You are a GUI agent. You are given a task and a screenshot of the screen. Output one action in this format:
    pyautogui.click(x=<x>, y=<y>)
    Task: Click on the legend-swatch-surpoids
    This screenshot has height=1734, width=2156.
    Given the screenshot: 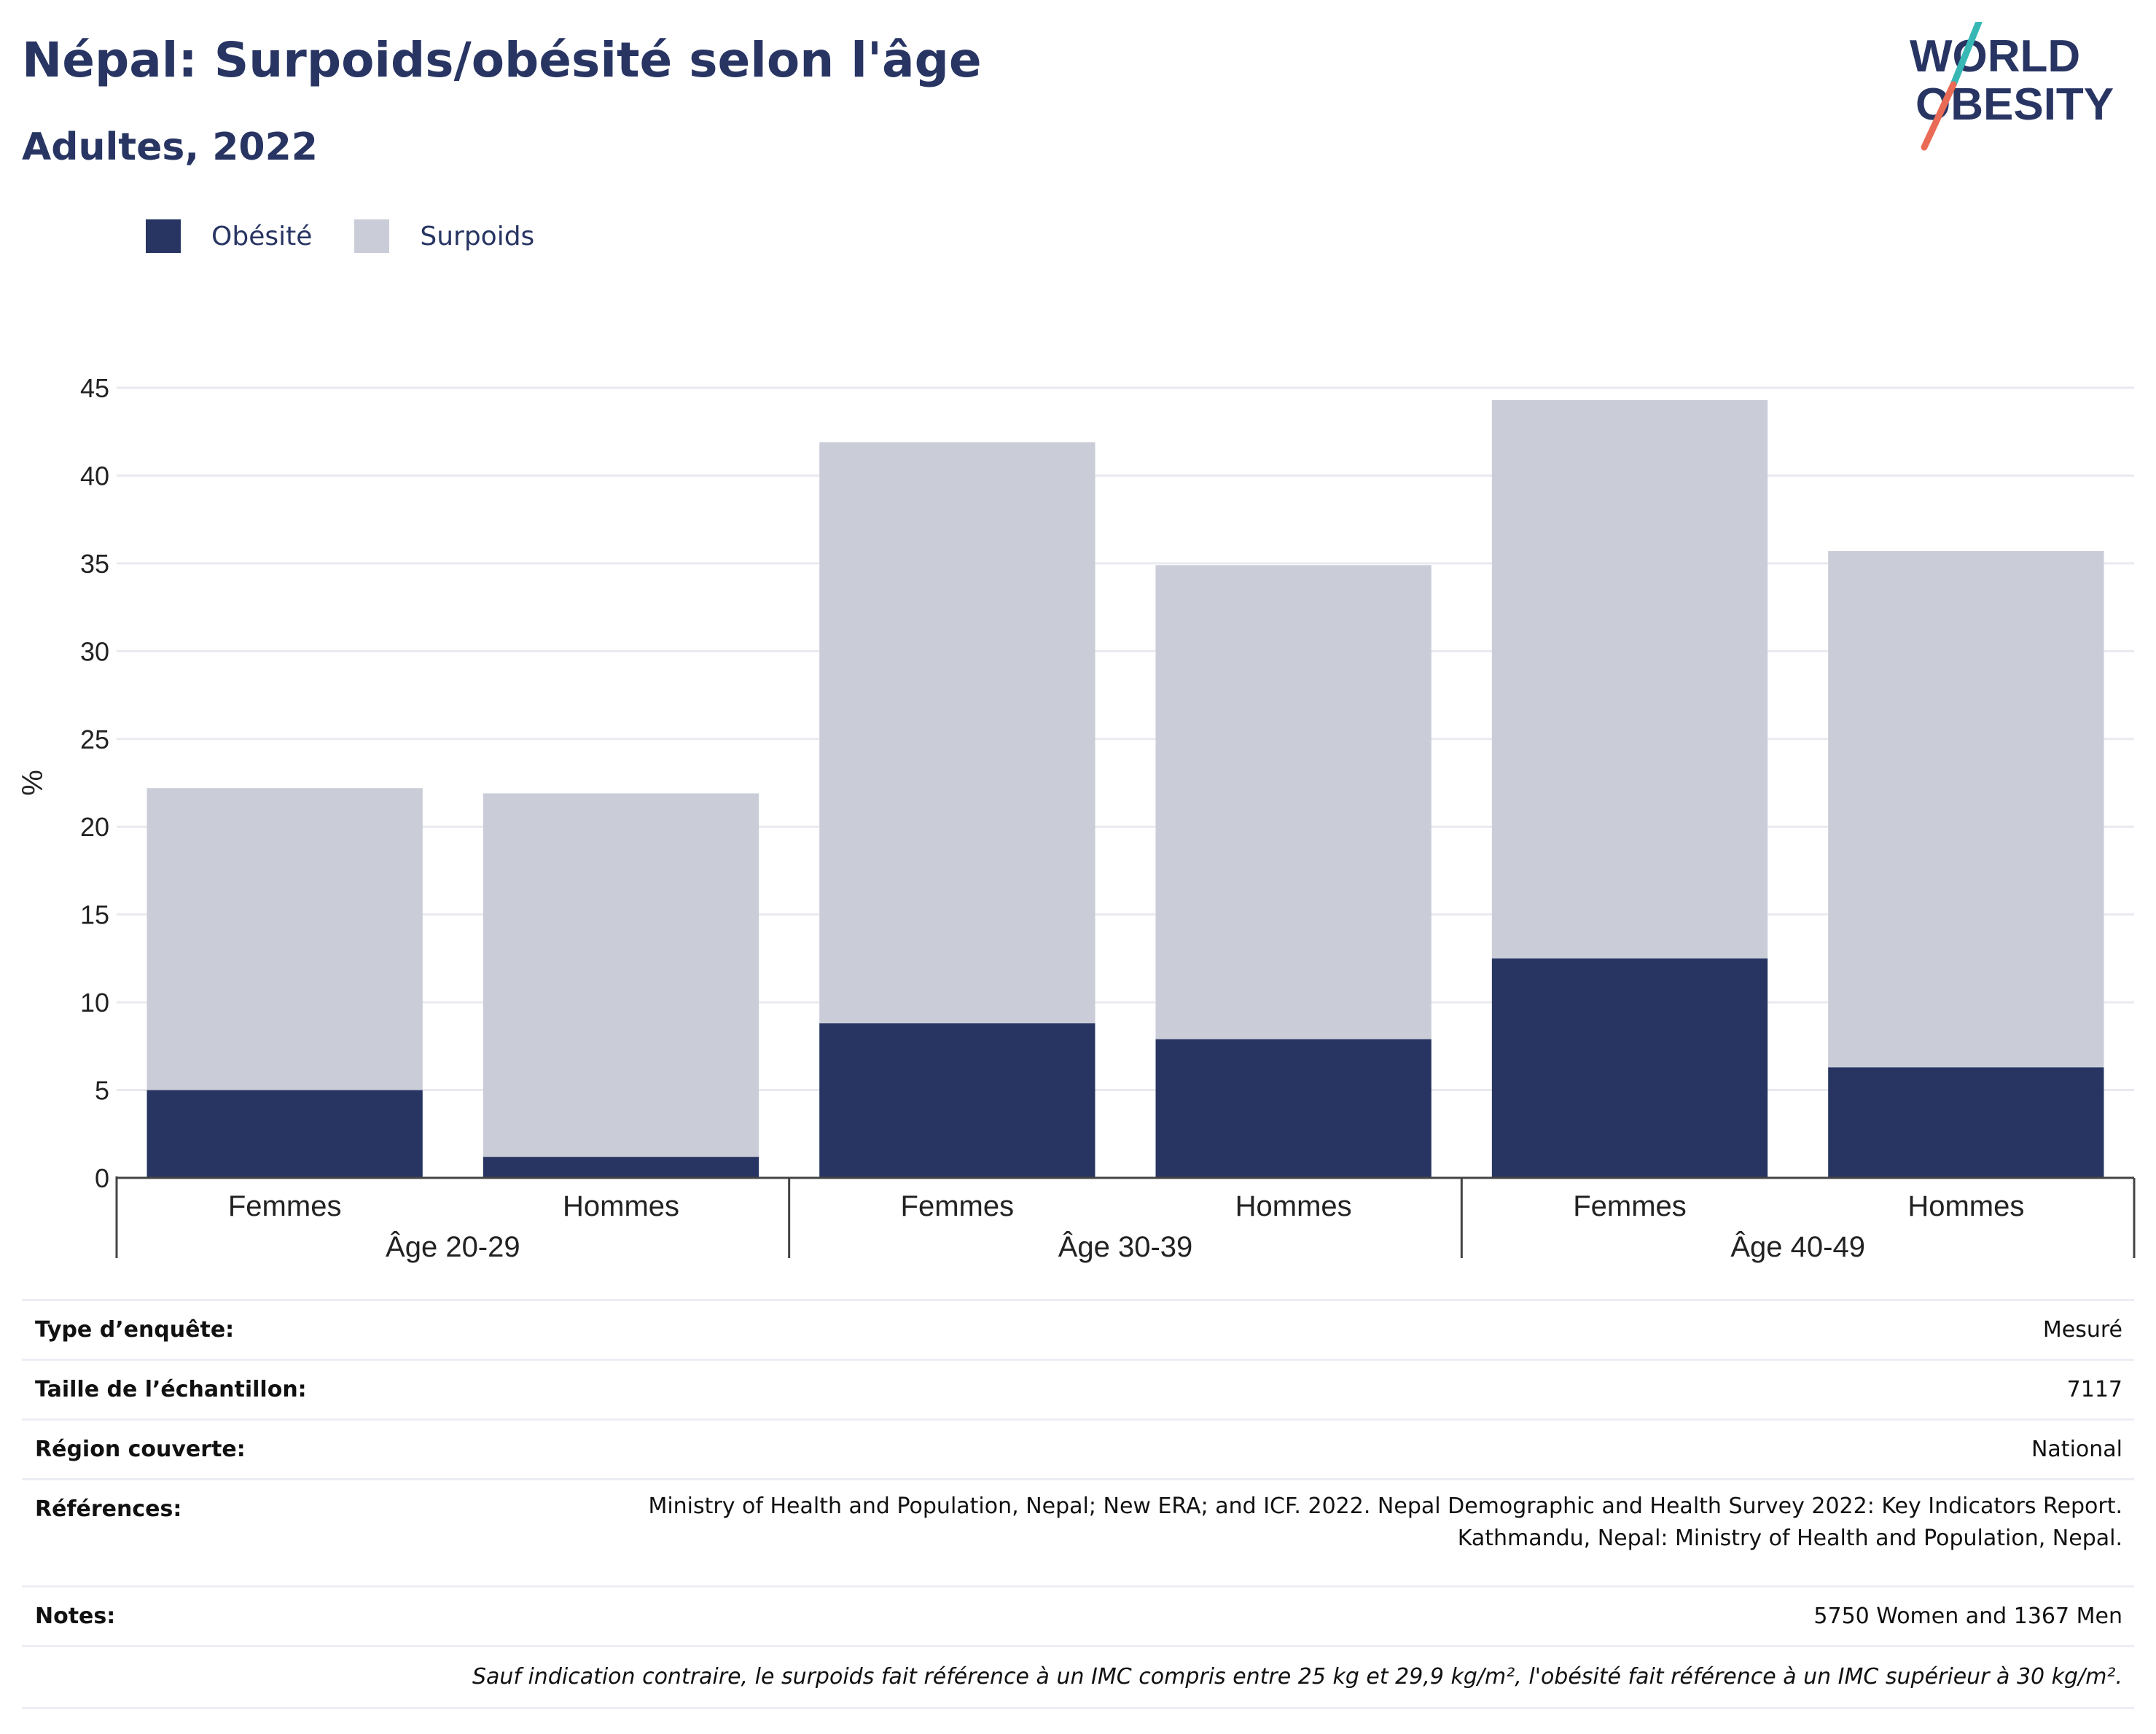 What is the action you would take?
    pyautogui.click(x=372, y=236)
    